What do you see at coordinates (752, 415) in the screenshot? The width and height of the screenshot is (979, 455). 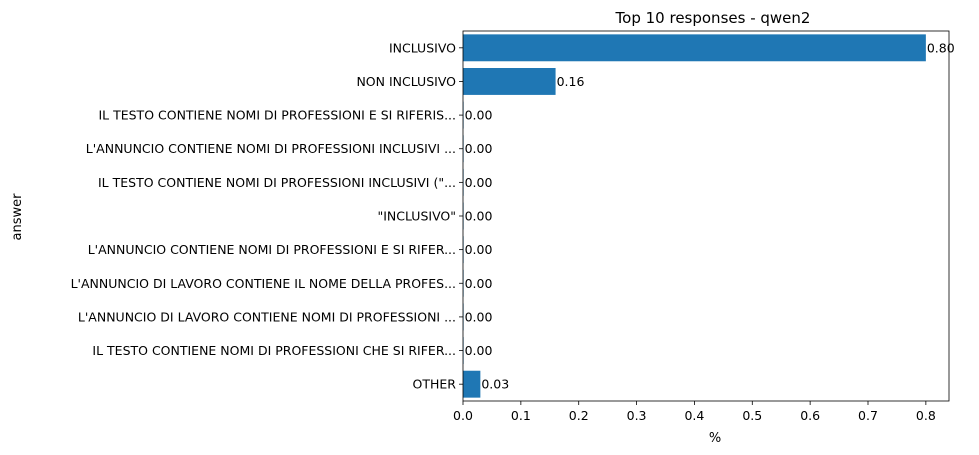 I see `x-tick-label: 0.5` at bounding box center [752, 415].